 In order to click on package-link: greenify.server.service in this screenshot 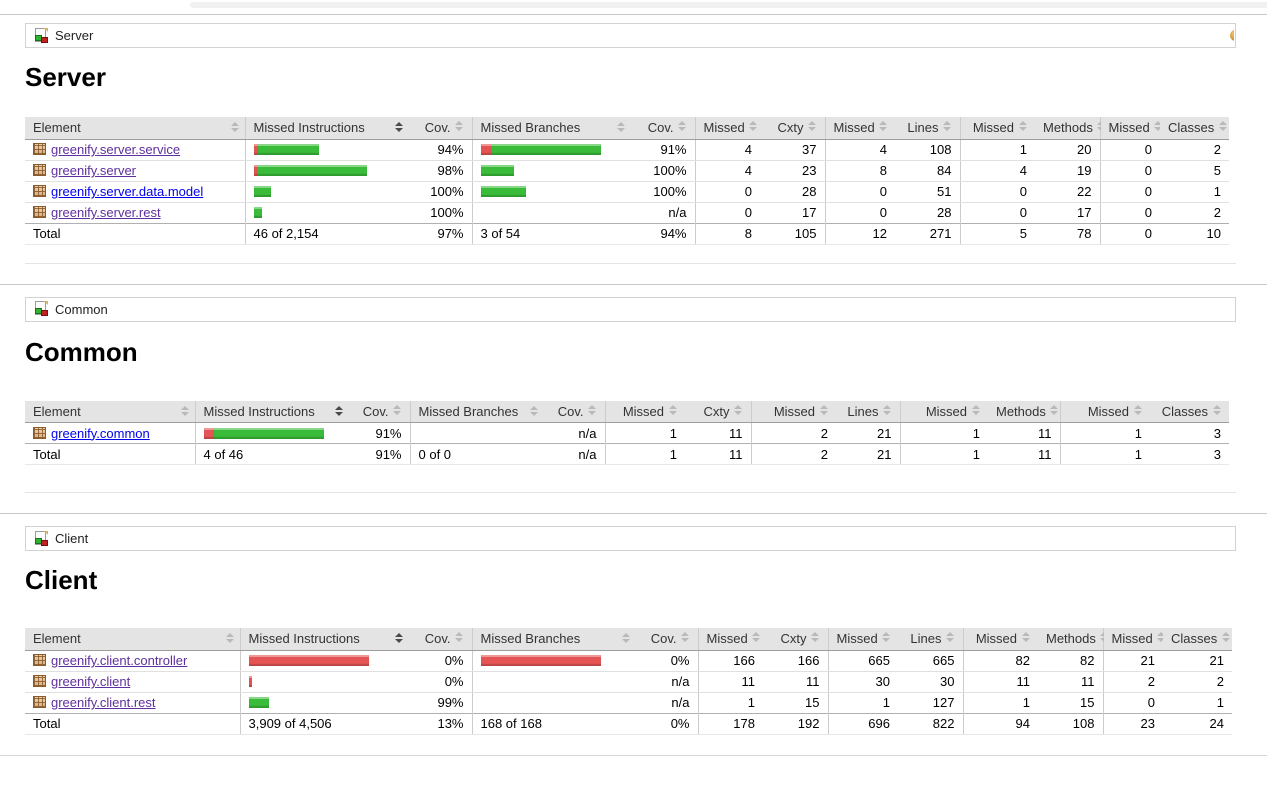, I will do `click(116, 149)`.